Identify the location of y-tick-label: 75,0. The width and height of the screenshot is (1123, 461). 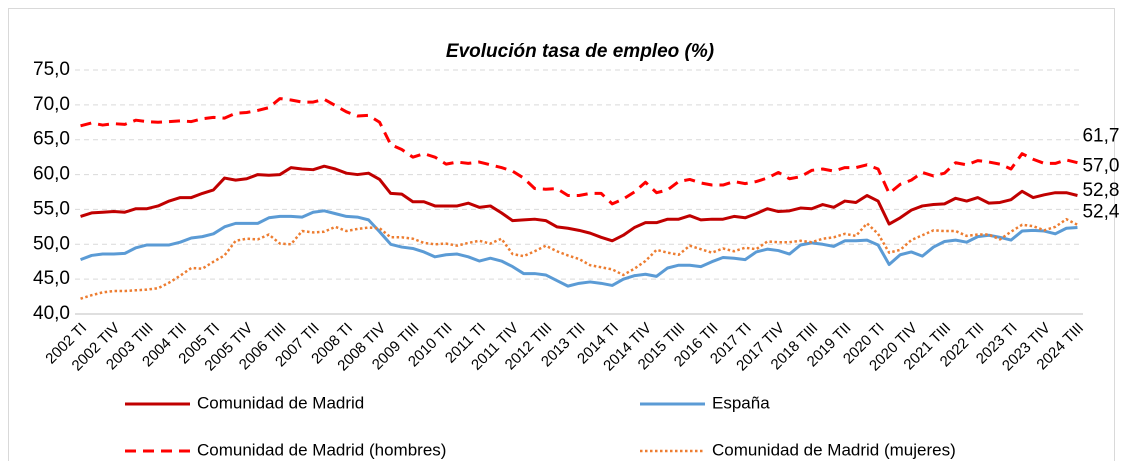
(51, 69).